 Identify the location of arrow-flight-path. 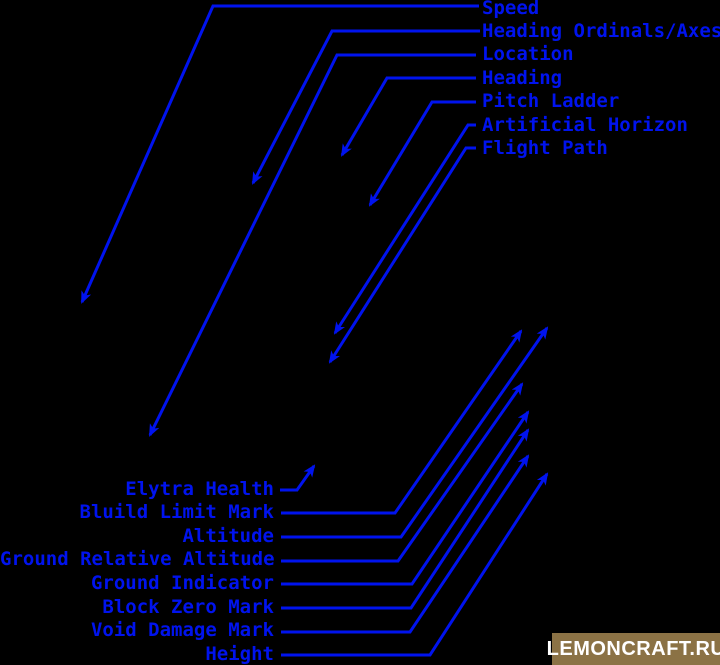
(402, 255).